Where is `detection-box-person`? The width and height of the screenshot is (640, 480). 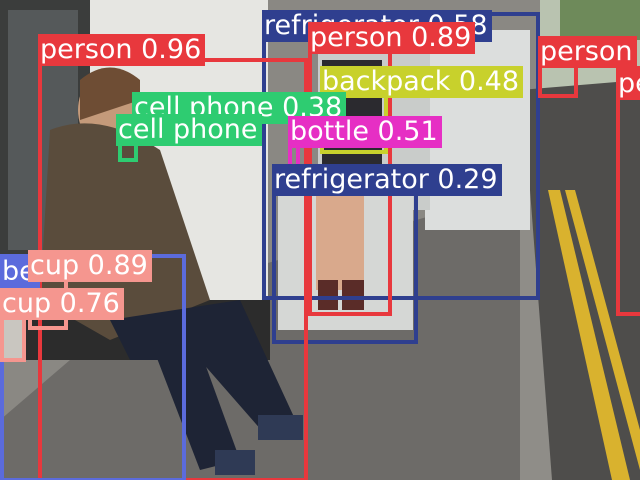
detection-box-person is located at coordinates (628, 191).